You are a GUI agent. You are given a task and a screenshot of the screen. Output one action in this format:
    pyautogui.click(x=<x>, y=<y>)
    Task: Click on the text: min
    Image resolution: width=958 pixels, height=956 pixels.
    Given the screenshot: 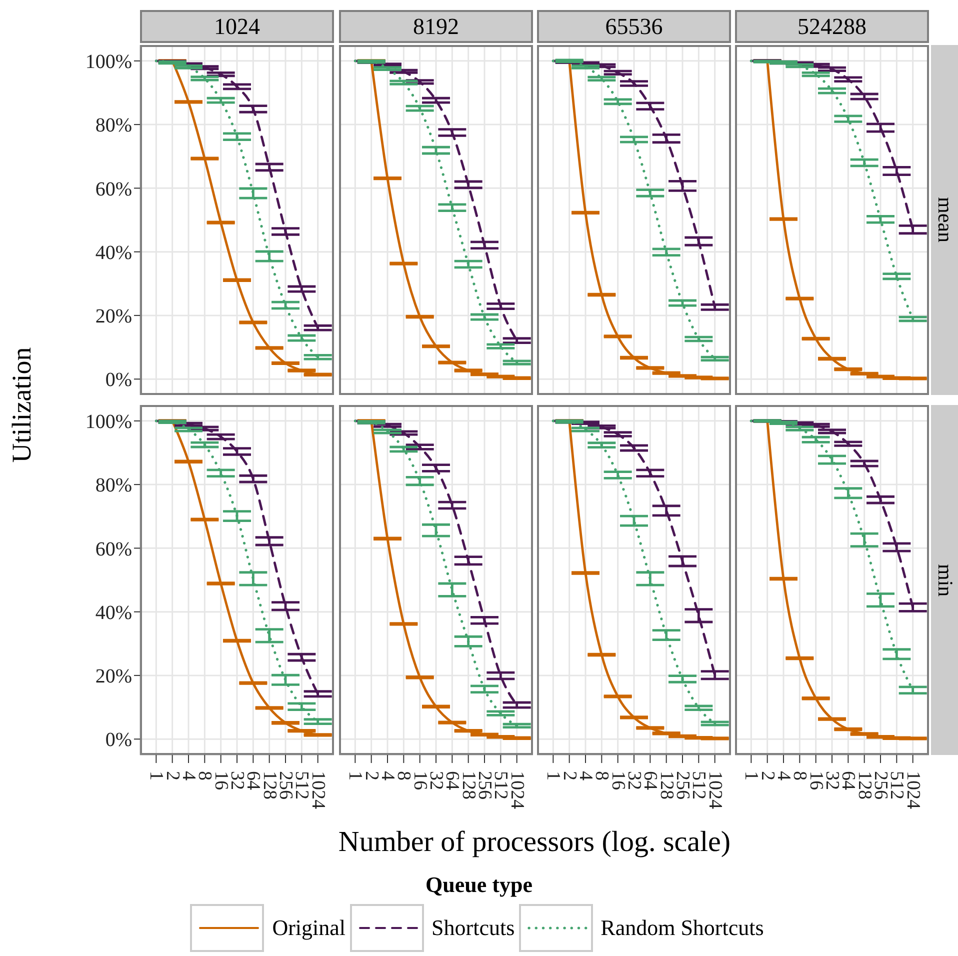 What is the action you would take?
    pyautogui.click(x=945, y=580)
    